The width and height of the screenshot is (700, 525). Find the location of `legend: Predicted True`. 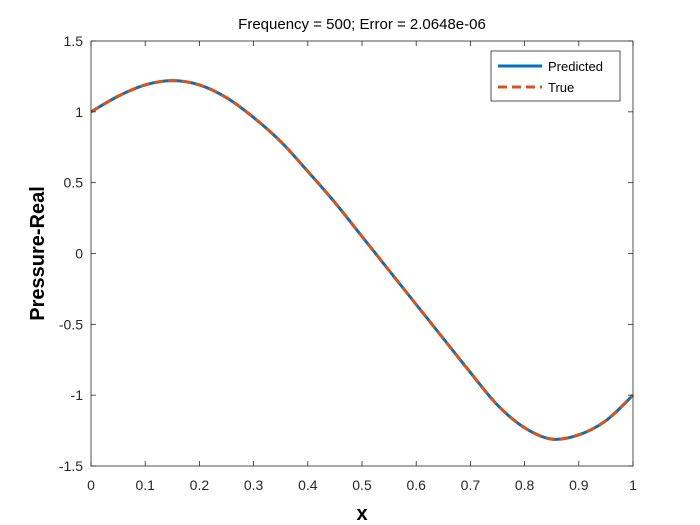

legend: Predicted True is located at coordinates (555, 76).